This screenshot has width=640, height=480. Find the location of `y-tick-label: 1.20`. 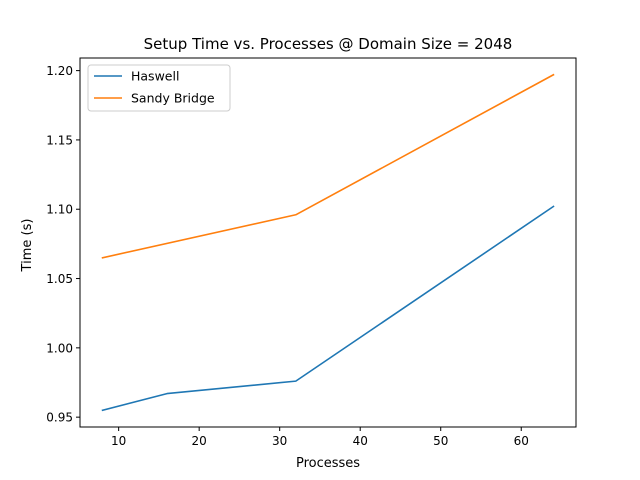

y-tick-label: 1.20 is located at coordinates (59, 71).